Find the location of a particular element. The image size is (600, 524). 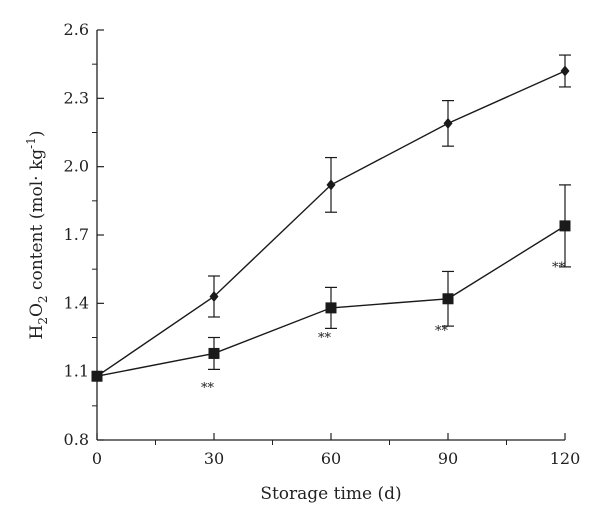

y-tick-label: 1.4 is located at coordinates (76, 302).